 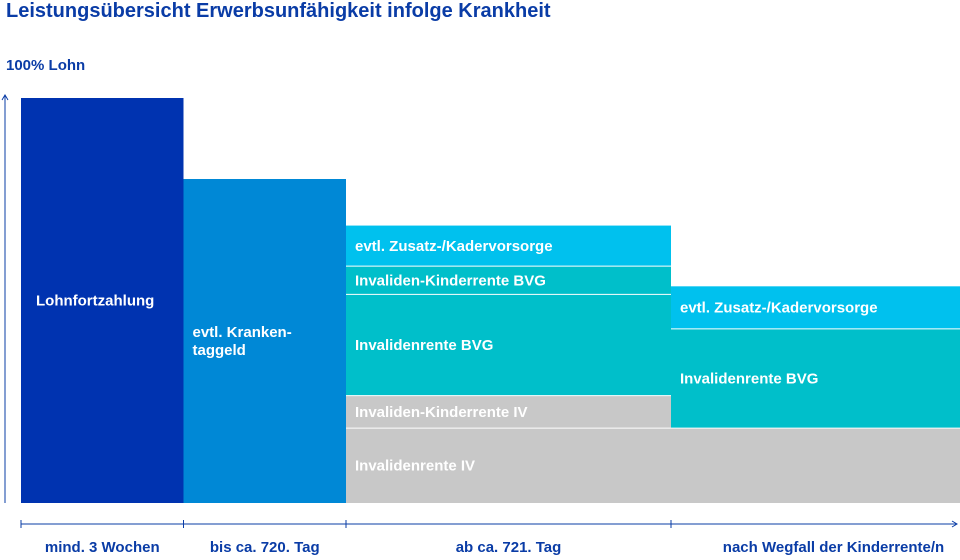 What do you see at coordinates (242, 341) in the screenshot?
I see `segment-label-1-0: evtl. Kranken-taggeld` at bounding box center [242, 341].